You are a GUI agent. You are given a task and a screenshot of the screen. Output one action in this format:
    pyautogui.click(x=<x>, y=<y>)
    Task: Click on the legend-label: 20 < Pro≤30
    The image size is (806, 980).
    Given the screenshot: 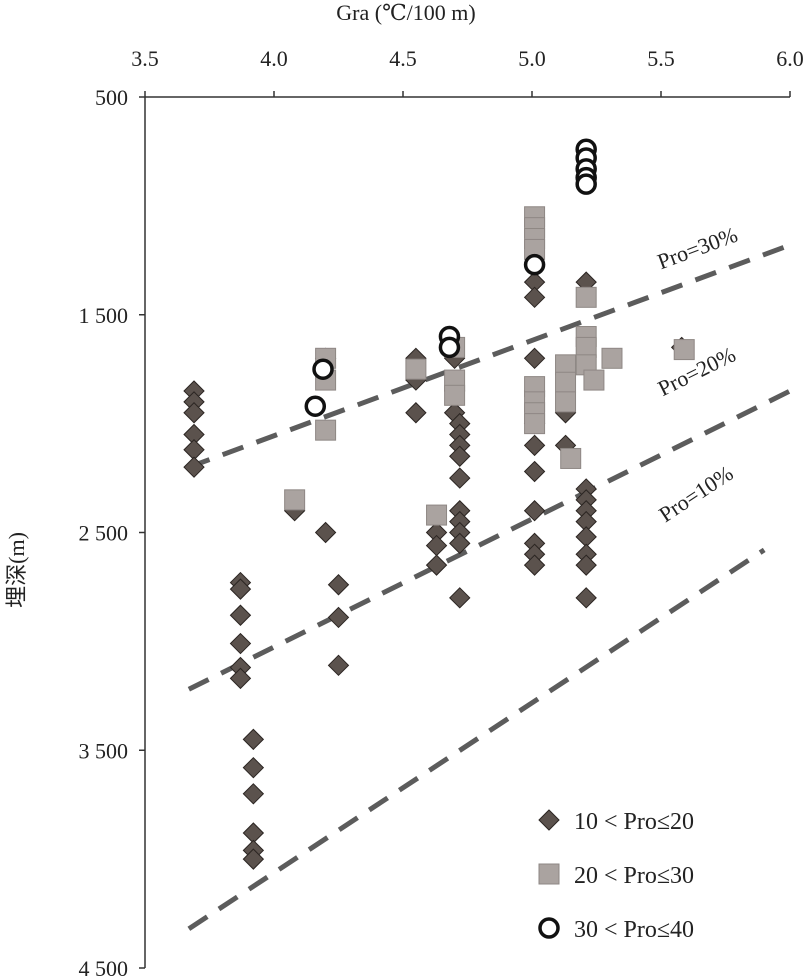 What is the action you would take?
    pyautogui.click(x=634, y=876)
    